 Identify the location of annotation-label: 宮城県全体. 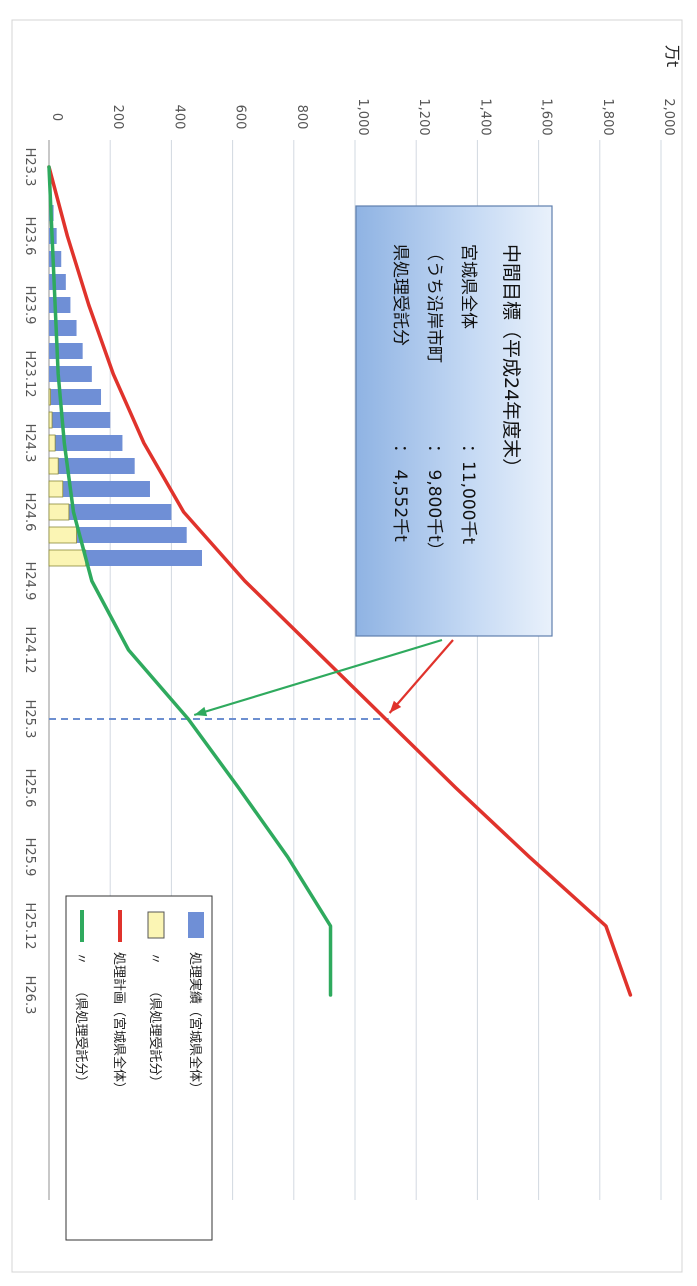
(468, 286).